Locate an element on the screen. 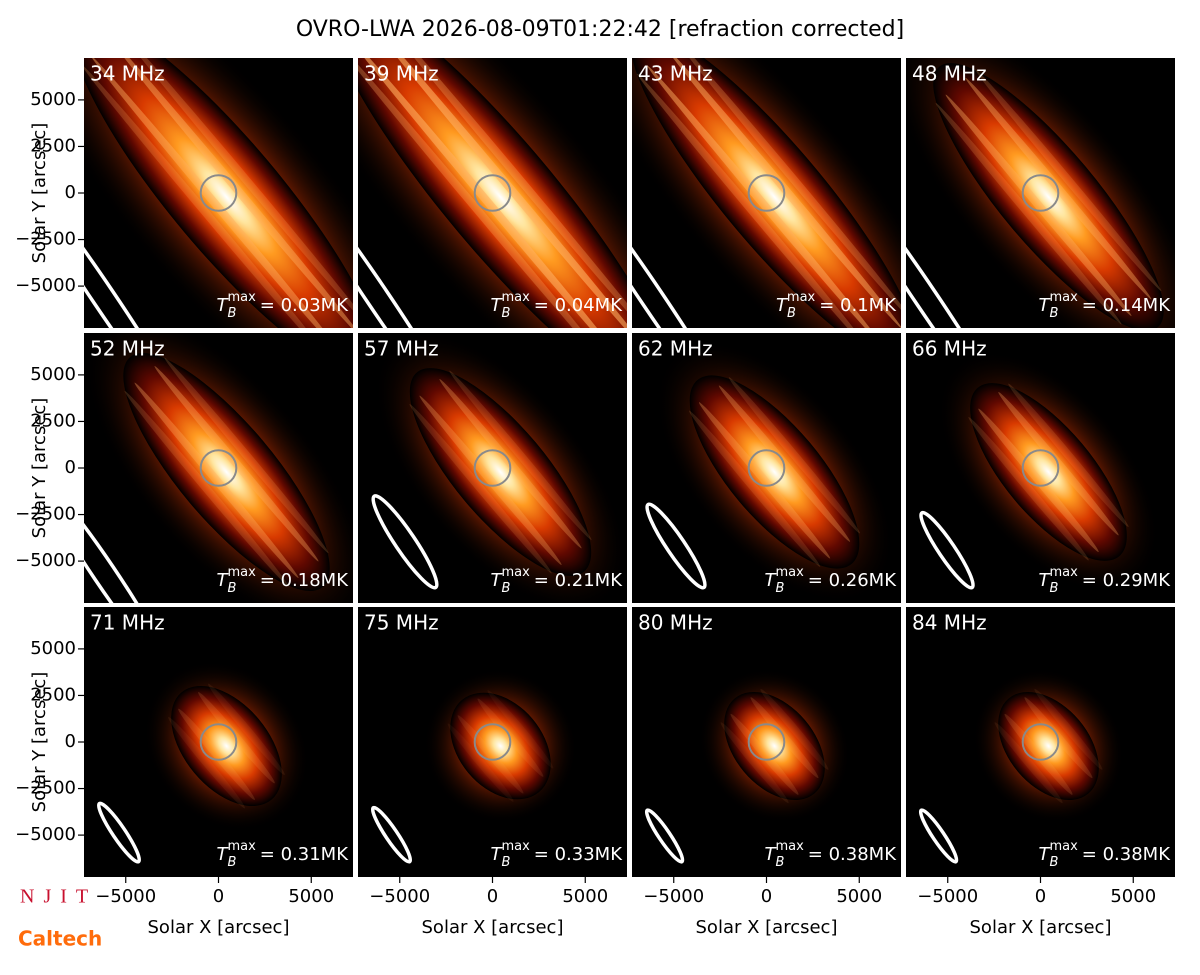 The width and height of the screenshot is (1200, 975). tmax-value: = 0.38MK is located at coordinates (852, 854).